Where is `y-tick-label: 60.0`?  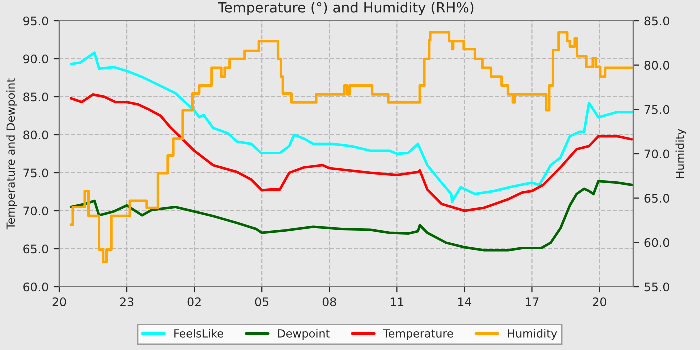 y-tick-label: 60.0 is located at coordinates (36, 287).